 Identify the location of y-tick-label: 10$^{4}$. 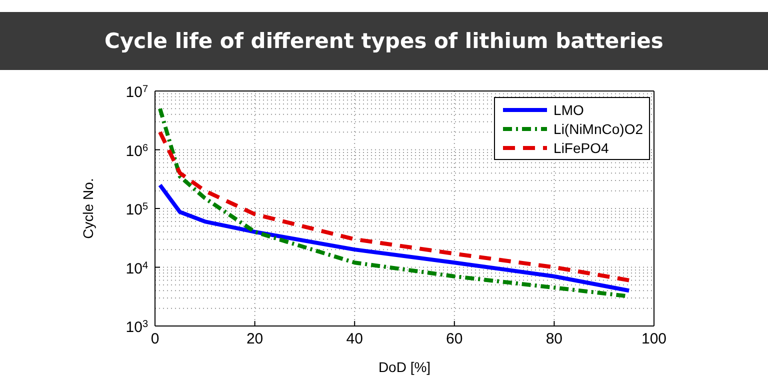
(137, 269).